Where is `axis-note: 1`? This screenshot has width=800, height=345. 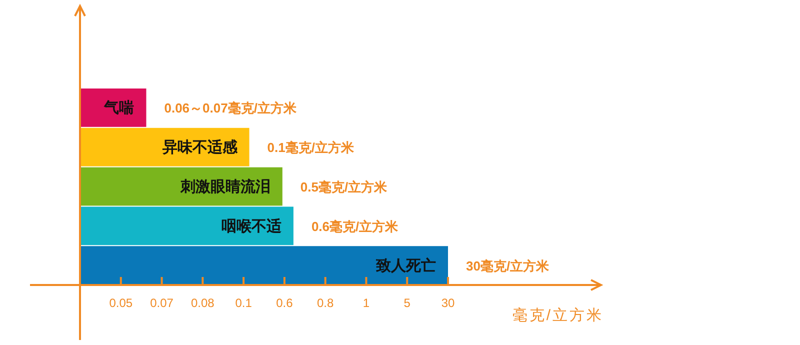 axis-note: 1 is located at coordinates (366, 303).